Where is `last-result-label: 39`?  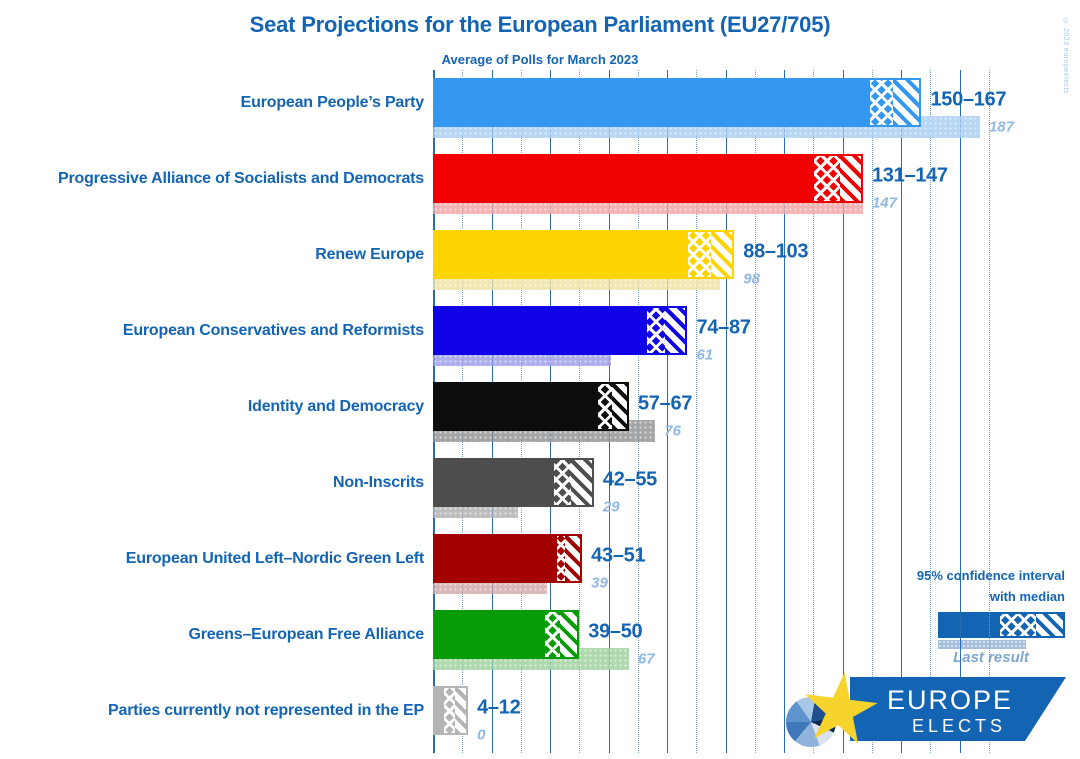
last-result-label: 39 is located at coordinates (599, 583).